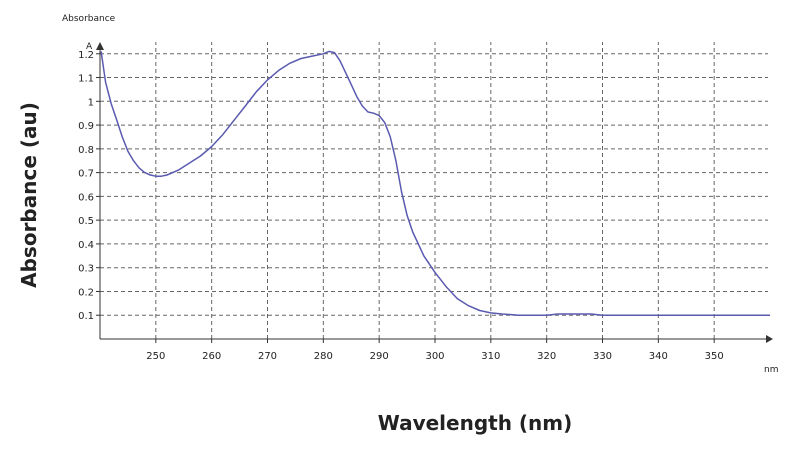 This screenshot has width=800, height=462. What do you see at coordinates (86, 174) in the screenshot?
I see `y-tick-label: 0.7` at bounding box center [86, 174].